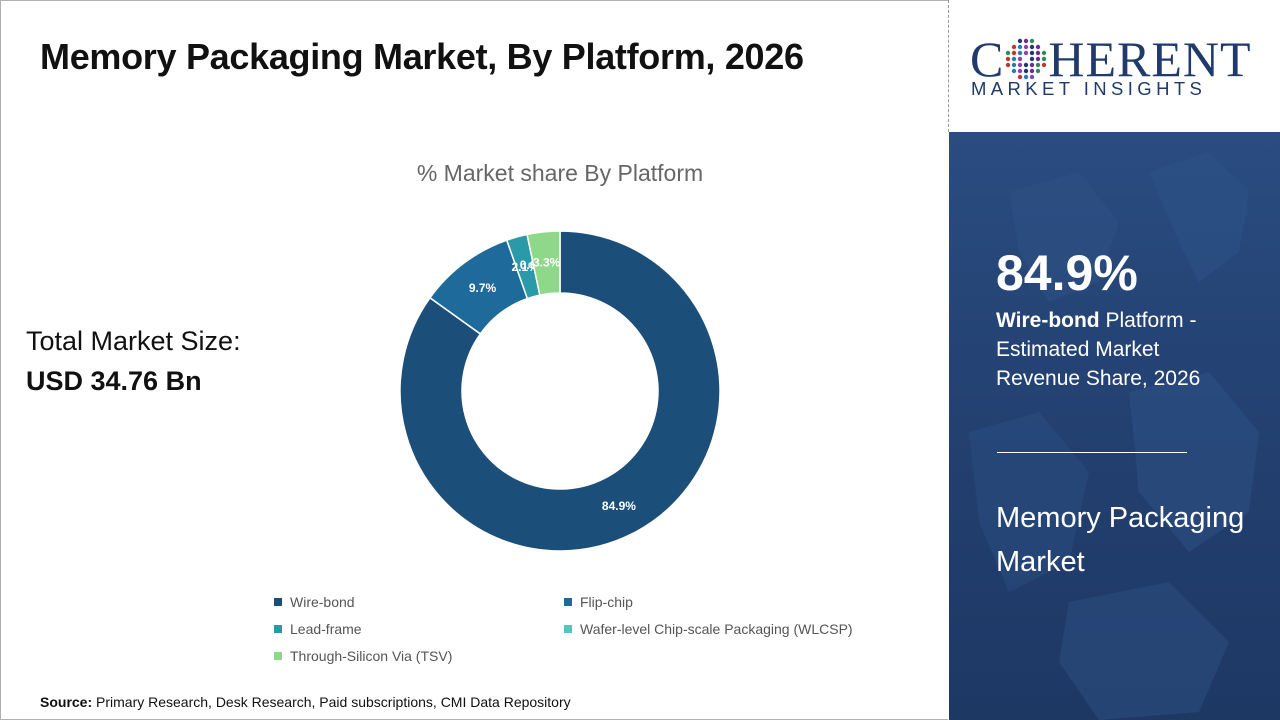 The width and height of the screenshot is (1280, 720). I want to click on legend-item-flip-chip: Flip-chip, so click(598, 602).